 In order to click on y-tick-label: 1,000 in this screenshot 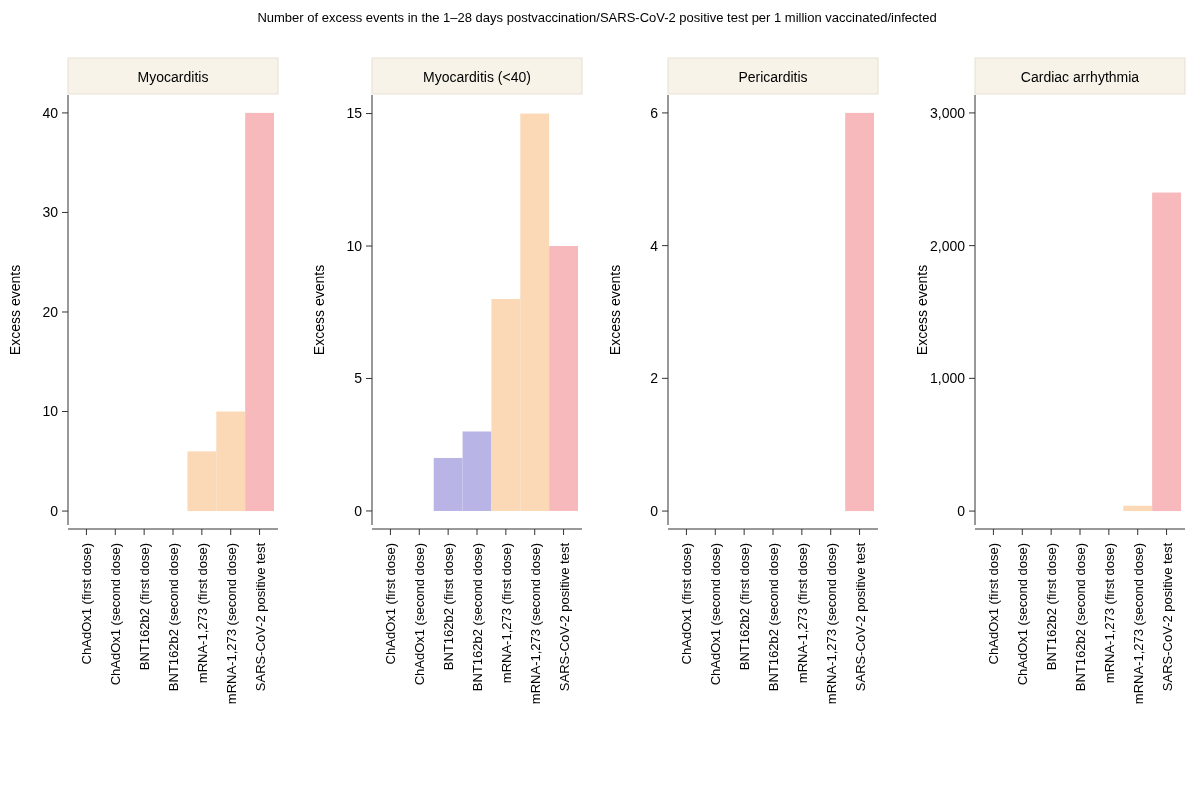, I will do `click(947, 378)`.